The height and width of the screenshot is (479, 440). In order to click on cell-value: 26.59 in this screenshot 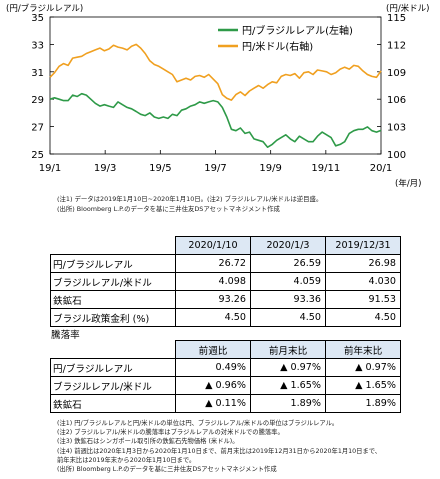, I will do `click(288, 263)`.